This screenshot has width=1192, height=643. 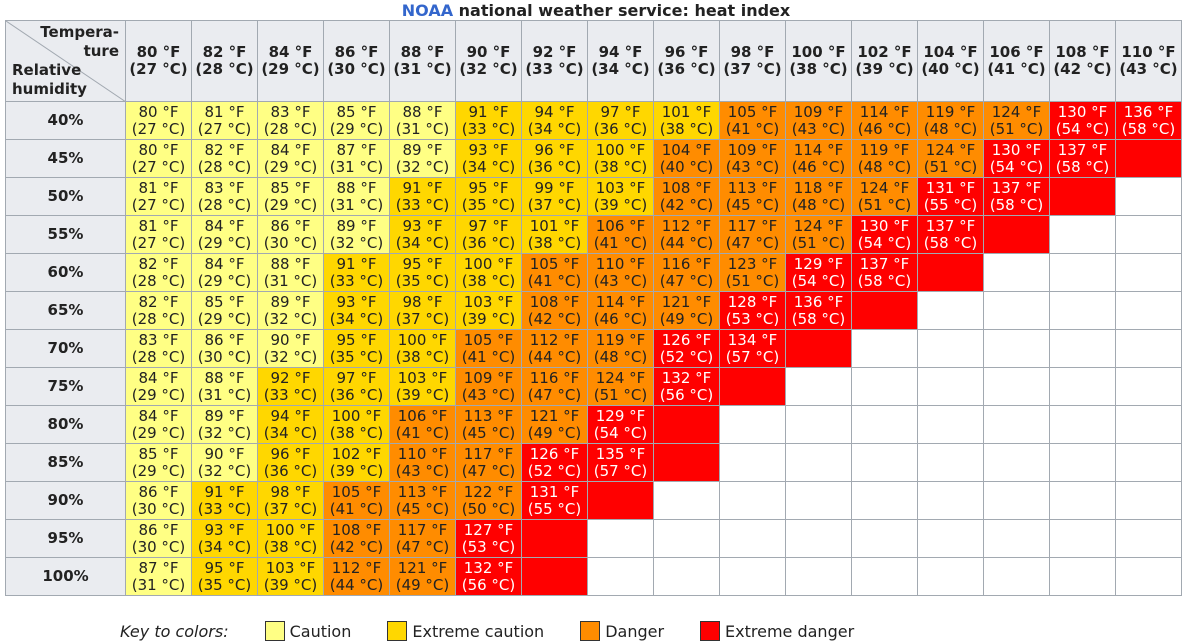 I want to click on heat-index-cell: 130 °F (54 °C), so click(x=1016, y=158).